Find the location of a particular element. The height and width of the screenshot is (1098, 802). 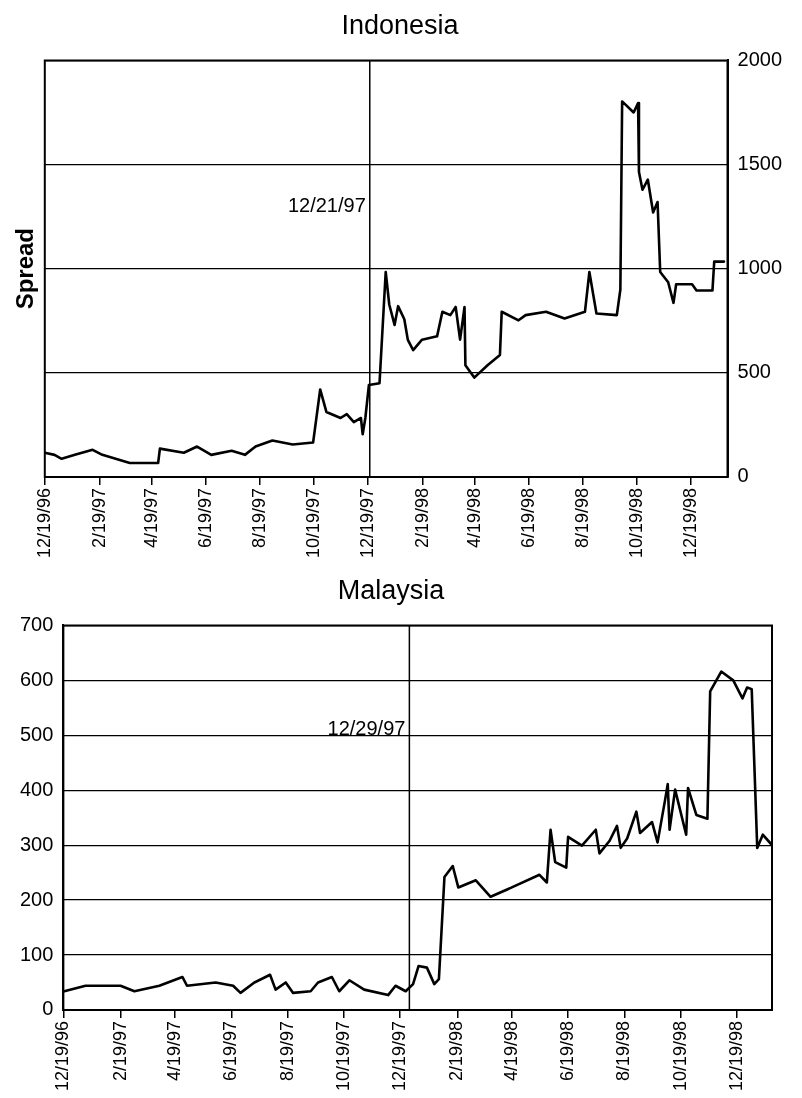

y-tick-label: 400 is located at coordinates (36, 788).